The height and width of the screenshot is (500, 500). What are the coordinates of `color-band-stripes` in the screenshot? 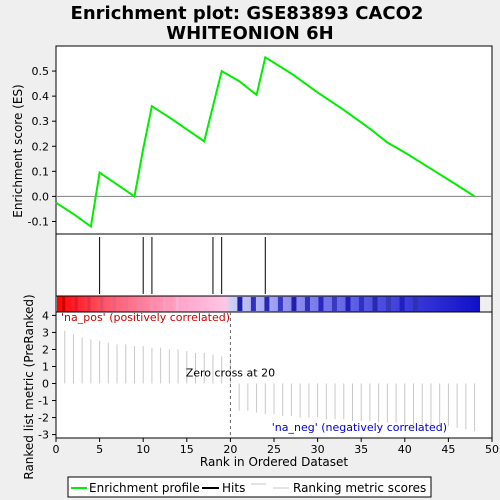 It's located at (240, 304).